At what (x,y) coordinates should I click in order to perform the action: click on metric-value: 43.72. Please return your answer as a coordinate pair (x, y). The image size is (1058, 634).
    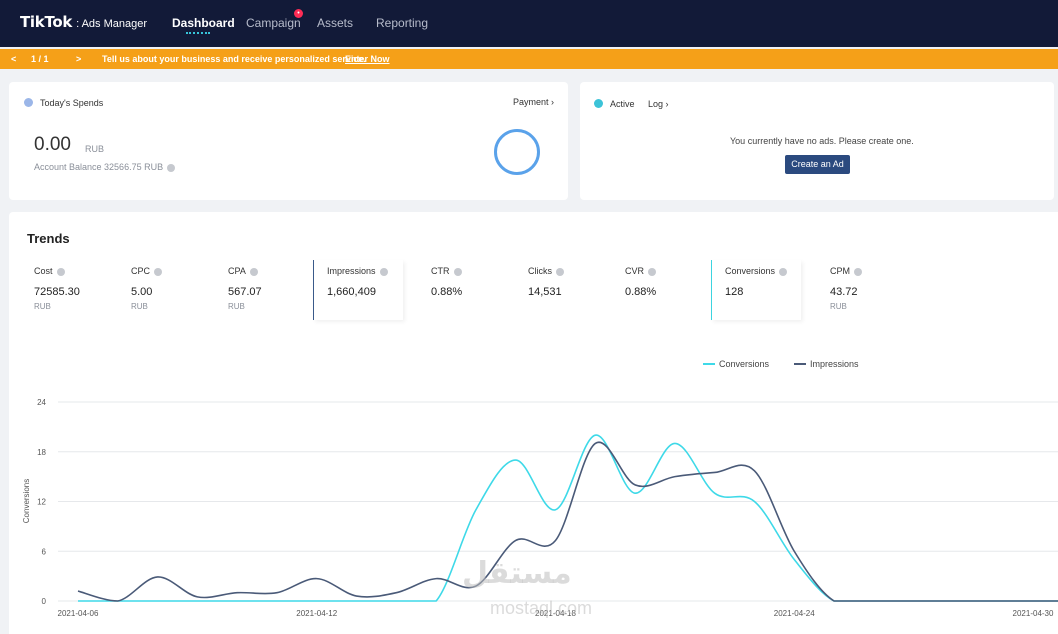
    Looking at the image, I should click on (844, 292).